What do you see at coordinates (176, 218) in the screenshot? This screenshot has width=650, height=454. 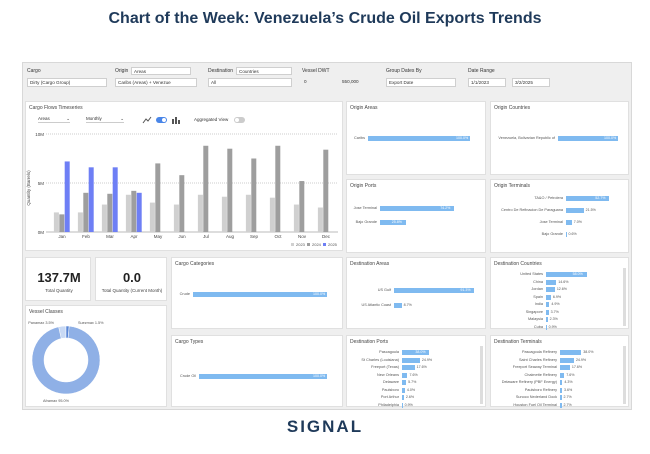 I see `bar-2023-jun` at bounding box center [176, 218].